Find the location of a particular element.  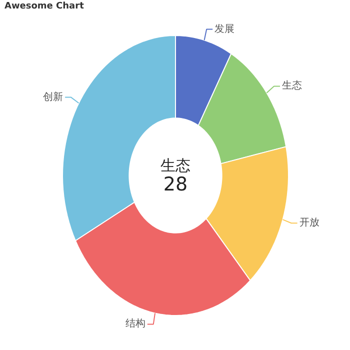

slice-label: 创新 is located at coordinates (53, 96).